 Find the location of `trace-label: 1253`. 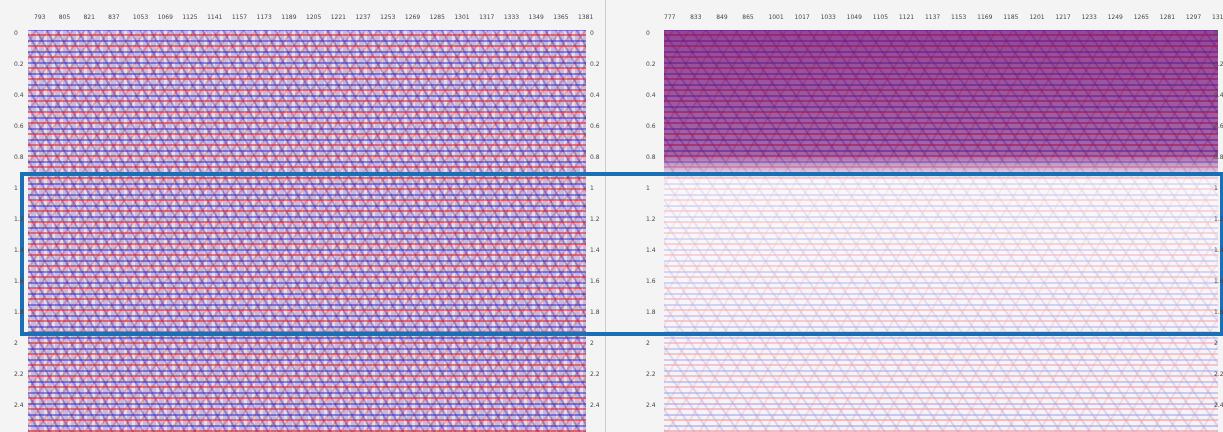

trace-label: 1253 is located at coordinates (388, 17).